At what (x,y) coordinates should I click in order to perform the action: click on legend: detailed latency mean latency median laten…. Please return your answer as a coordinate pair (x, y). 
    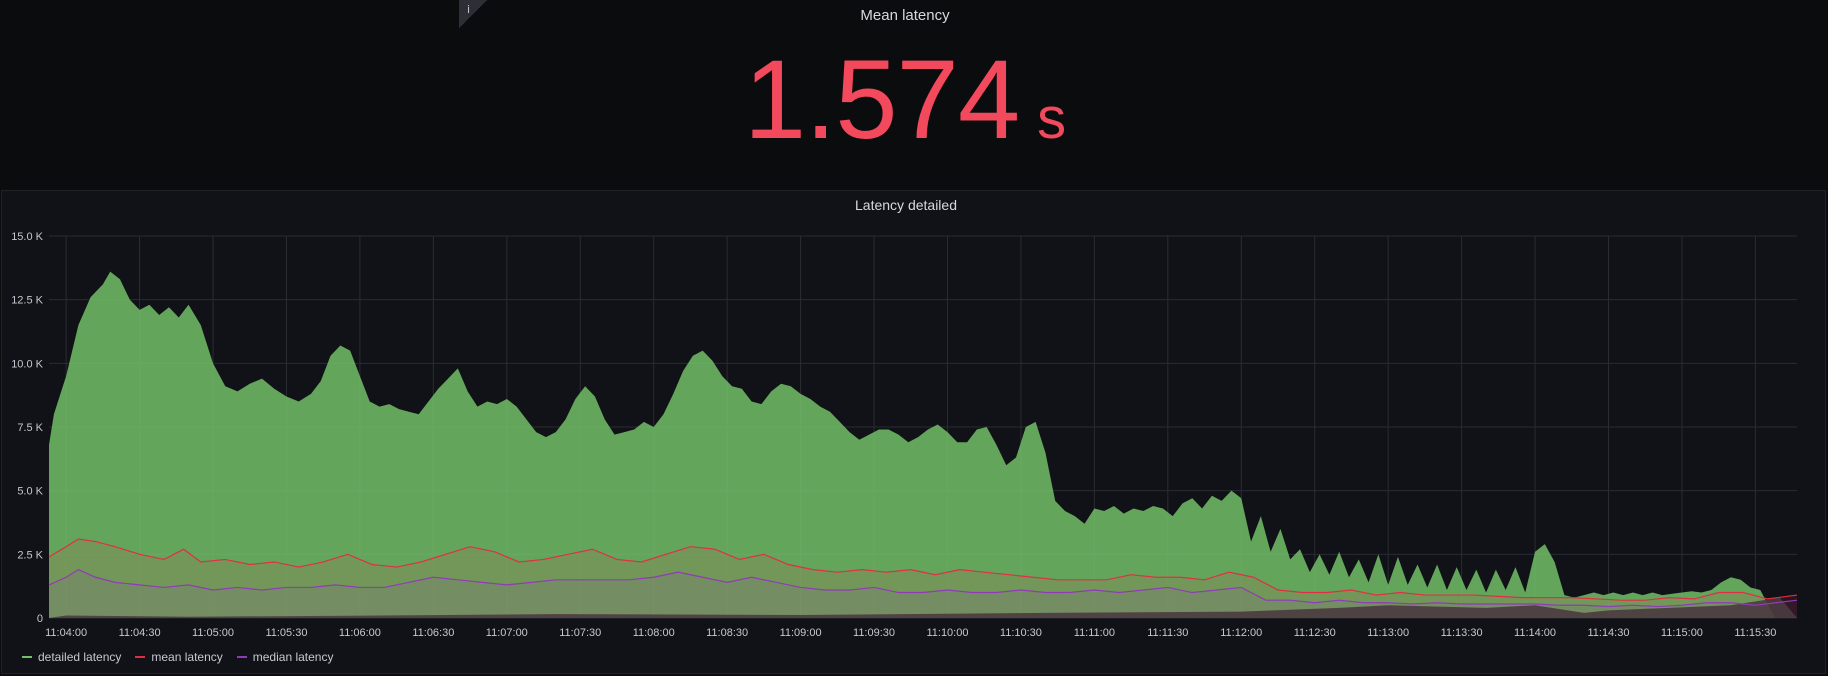
    Looking at the image, I should click on (177, 657).